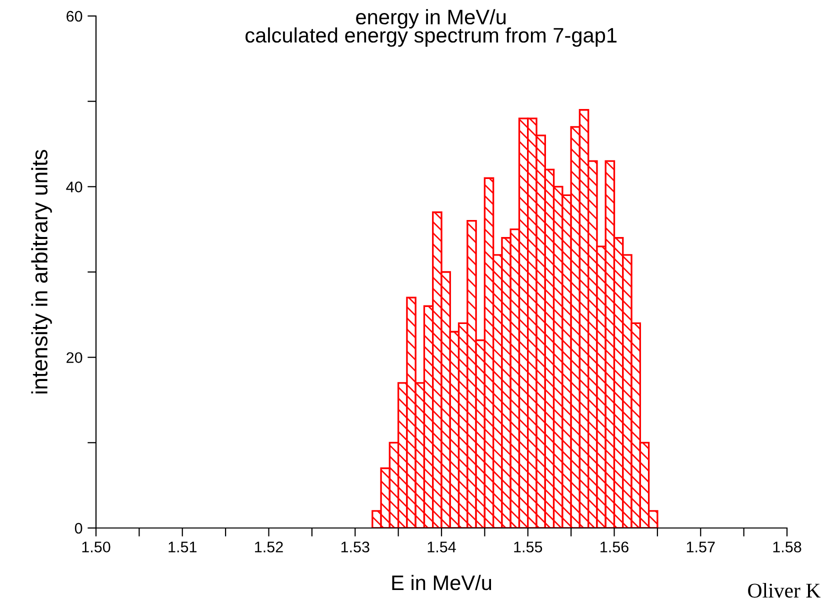 Image resolution: width=829 pixels, height=608 pixels. What do you see at coordinates (74, 358) in the screenshot?
I see `y-tick-label: 20` at bounding box center [74, 358].